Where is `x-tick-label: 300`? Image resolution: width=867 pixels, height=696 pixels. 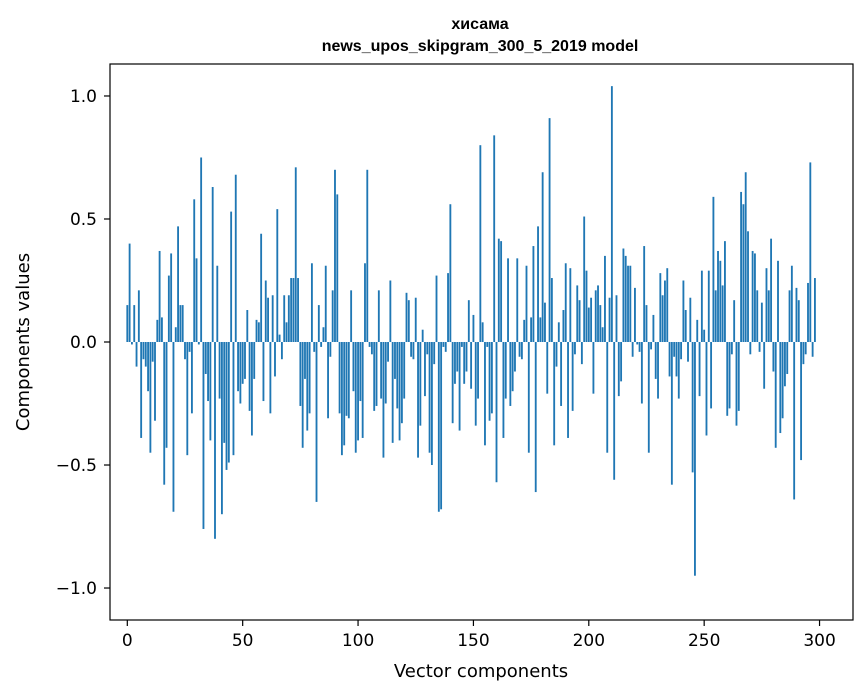
x-tick-label: 300 is located at coordinates (819, 641).